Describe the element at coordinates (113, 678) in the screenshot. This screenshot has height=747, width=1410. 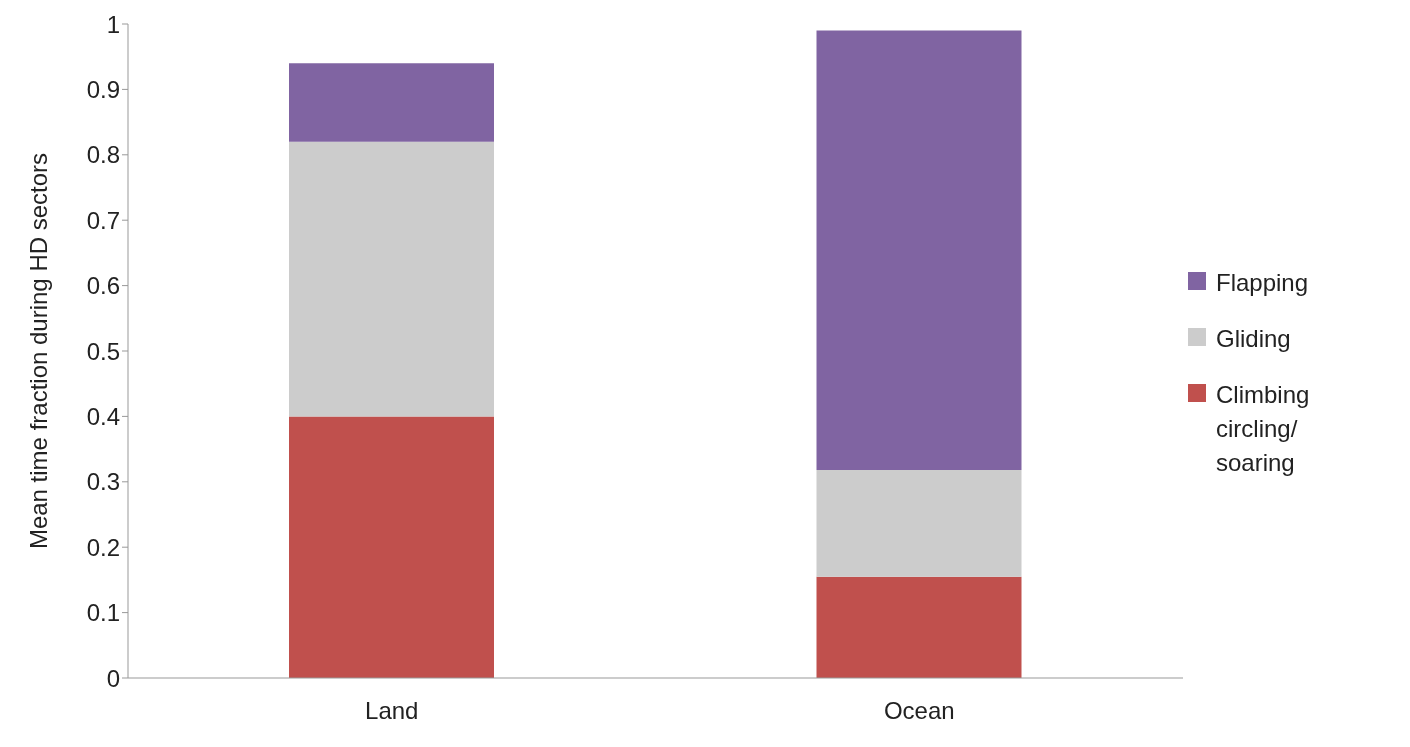
I see `y-tick-label: 0` at that location.